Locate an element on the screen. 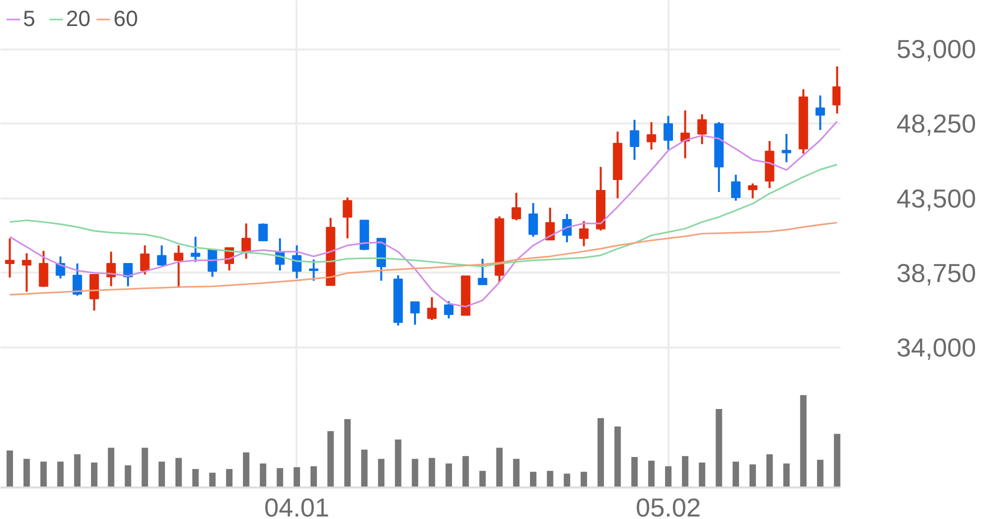 The height and width of the screenshot is (519, 996). x-tick-label: 04.01 is located at coordinates (297, 505).